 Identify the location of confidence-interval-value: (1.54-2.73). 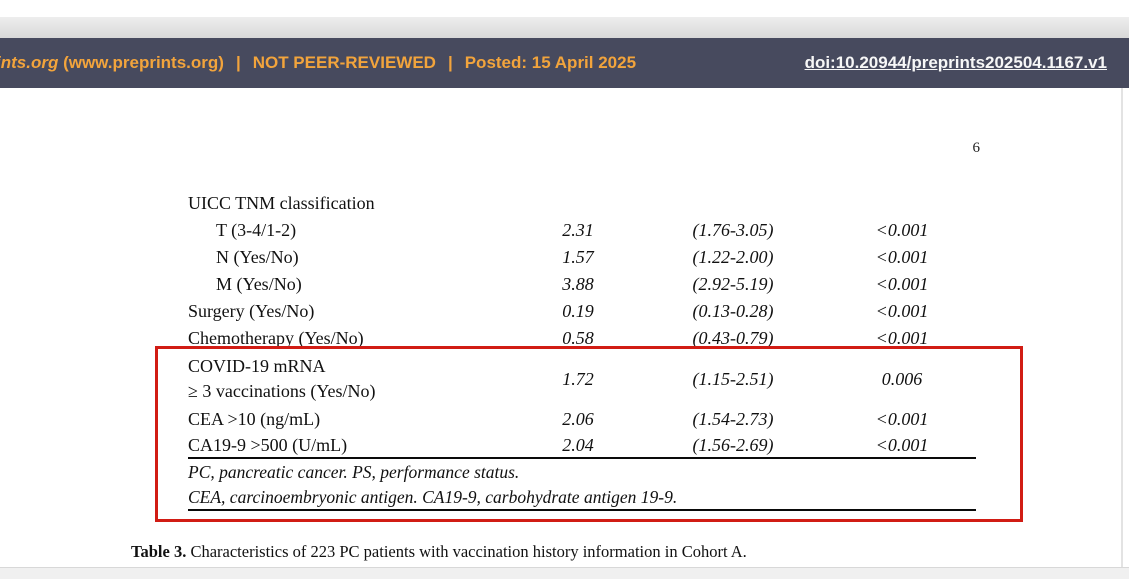
(733, 419).